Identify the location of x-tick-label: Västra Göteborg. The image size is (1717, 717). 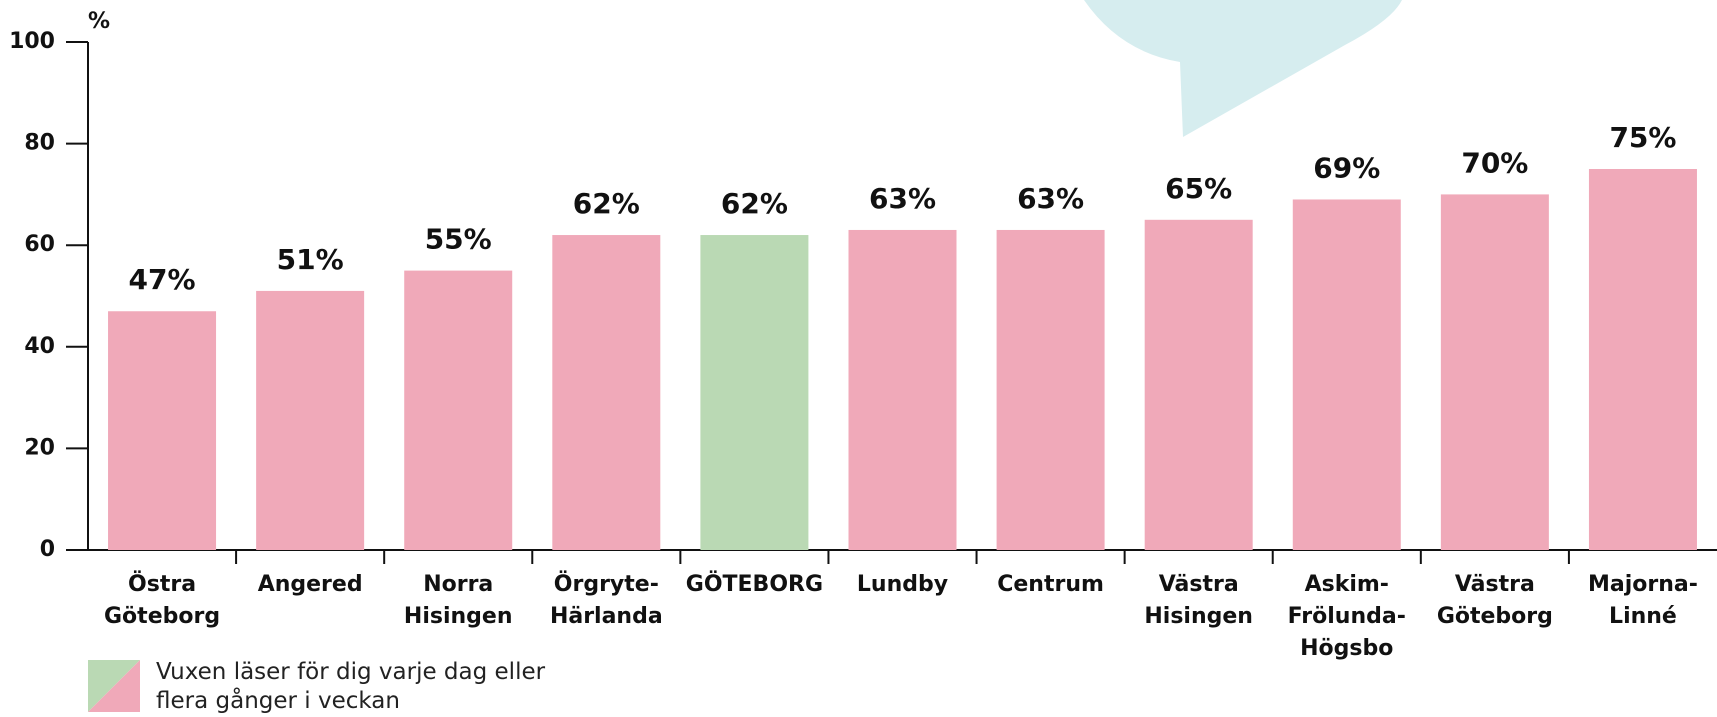
(1495, 600).